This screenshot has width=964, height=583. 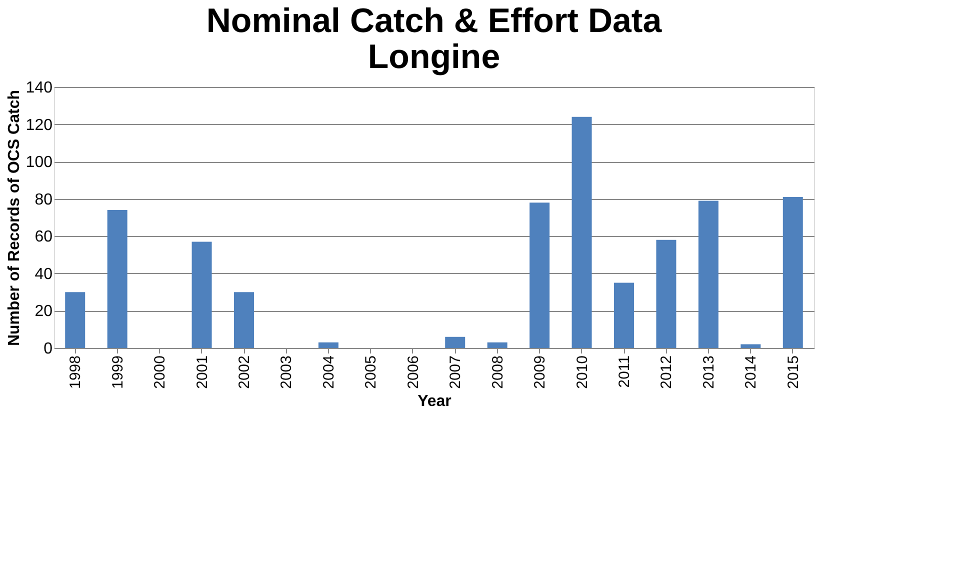 What do you see at coordinates (43, 237) in the screenshot?
I see `y-tick-label: 60` at bounding box center [43, 237].